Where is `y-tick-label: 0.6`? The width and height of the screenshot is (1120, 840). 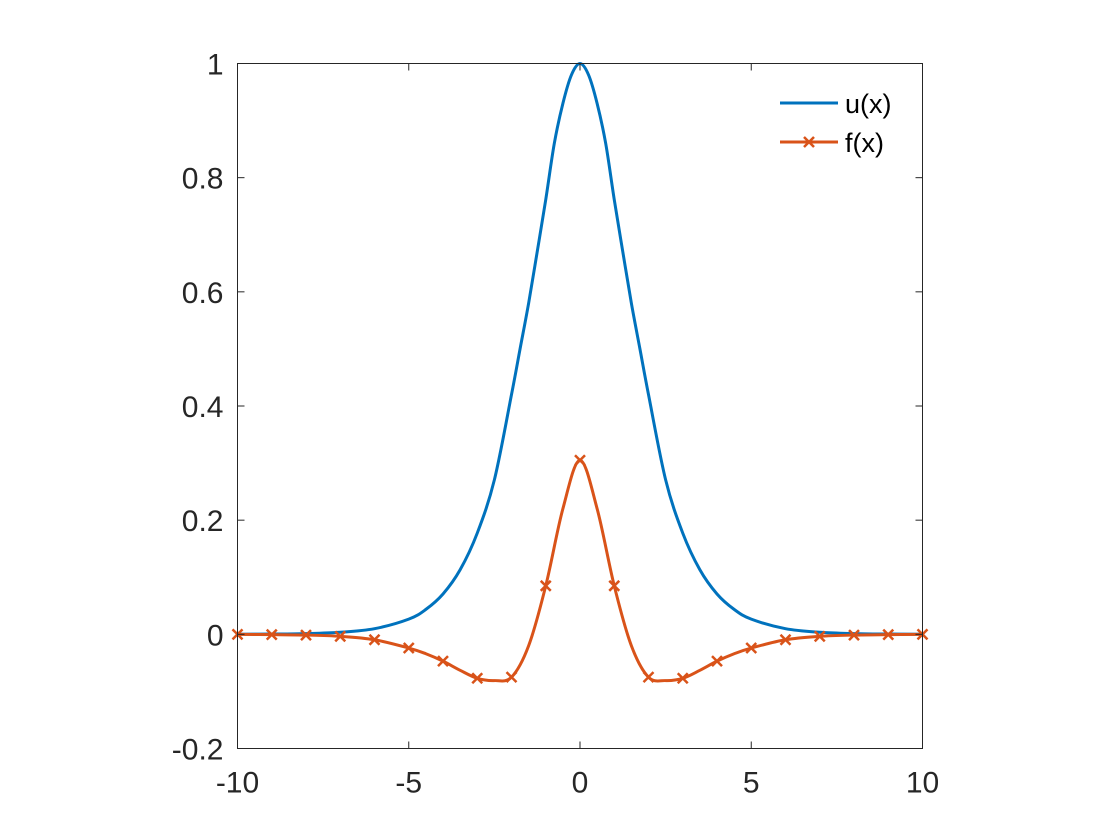 y-tick-label: 0.6 is located at coordinates (203, 293).